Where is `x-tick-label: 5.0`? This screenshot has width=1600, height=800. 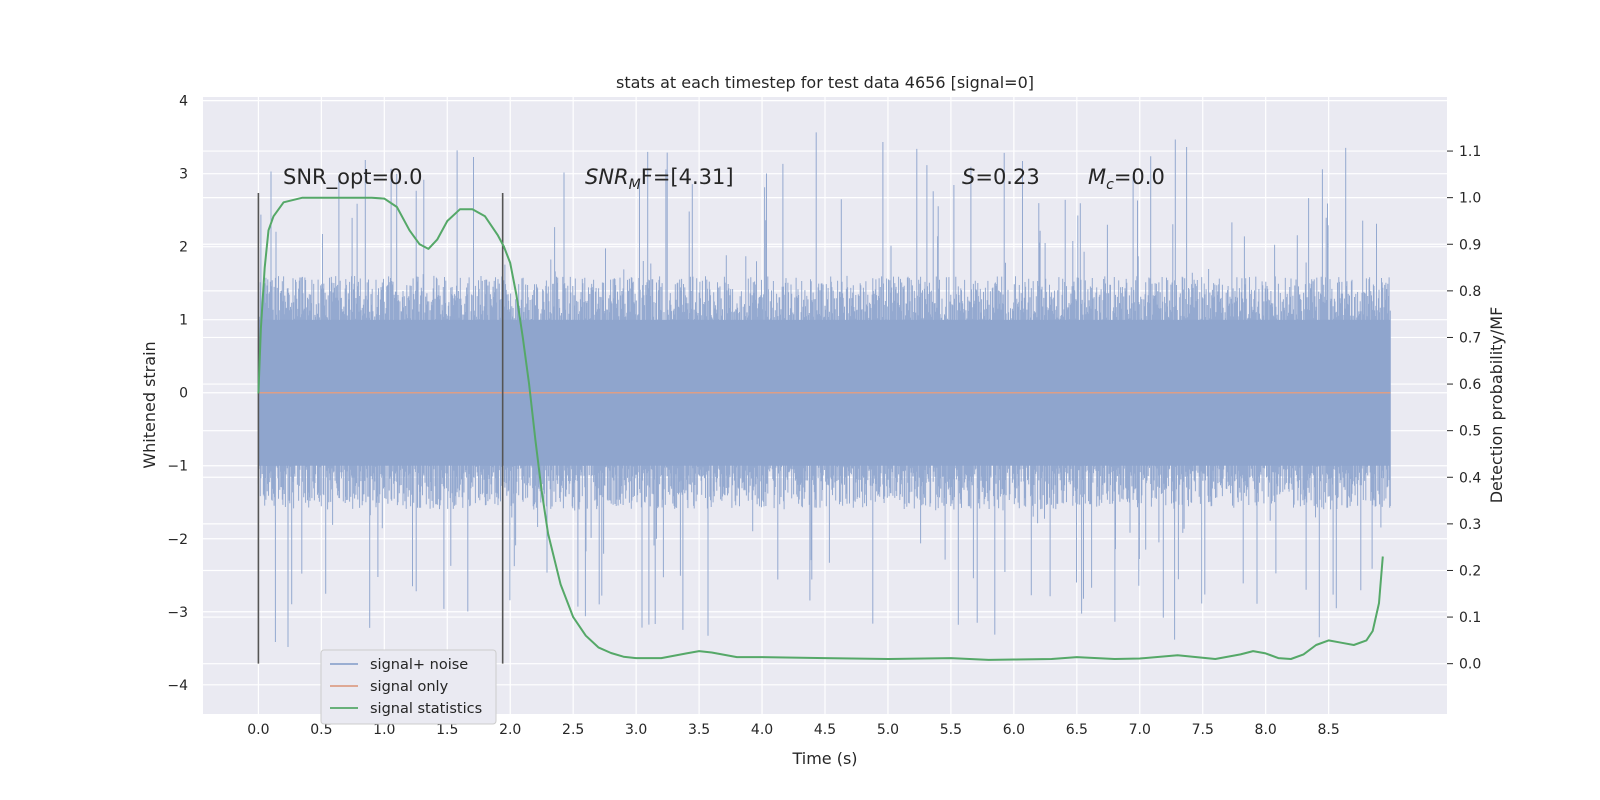 x-tick-label: 5.0 is located at coordinates (888, 730).